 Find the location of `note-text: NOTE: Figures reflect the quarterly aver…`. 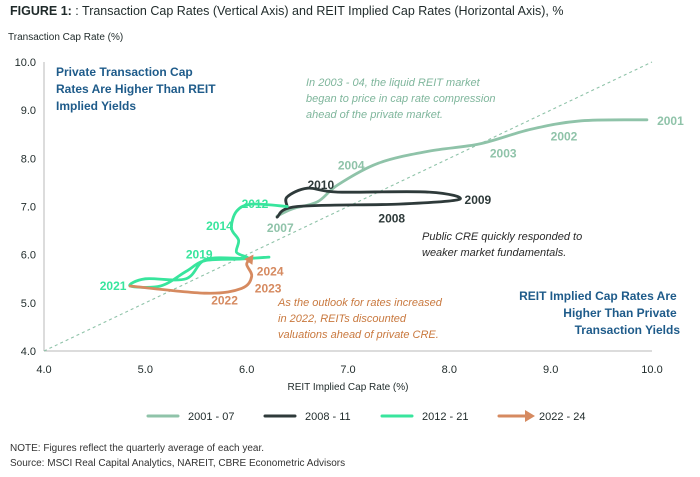

note-text: NOTE: Figures reflect the quarterly aver… is located at coordinates (137, 448).